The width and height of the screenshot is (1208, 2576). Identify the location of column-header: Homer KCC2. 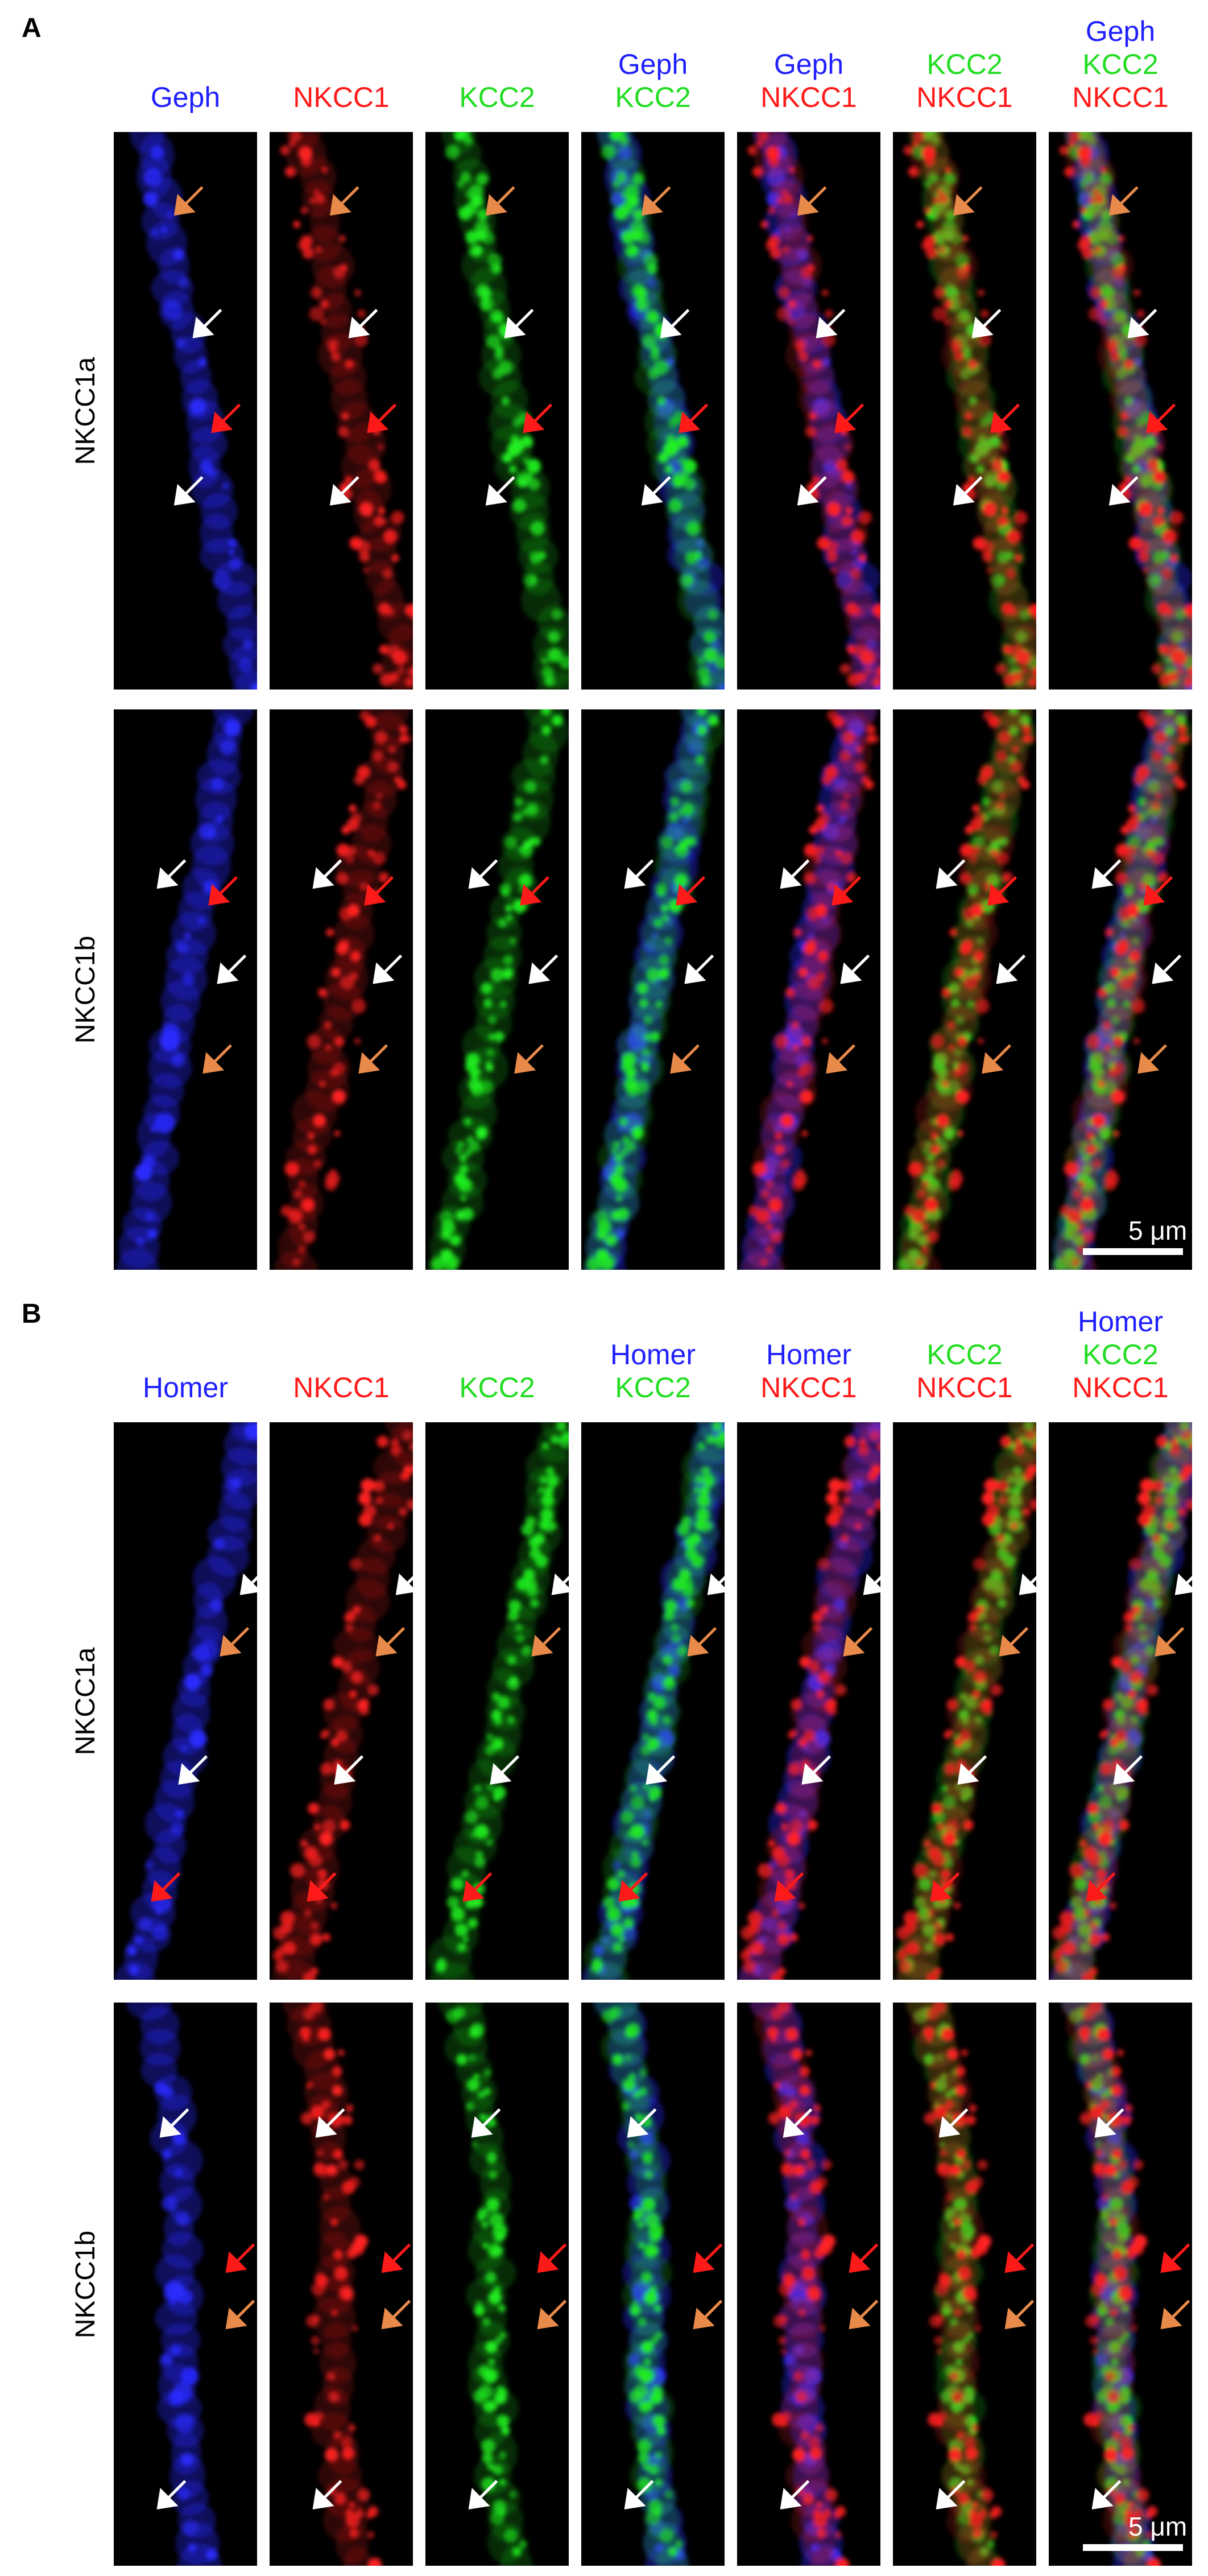
(653, 1371).